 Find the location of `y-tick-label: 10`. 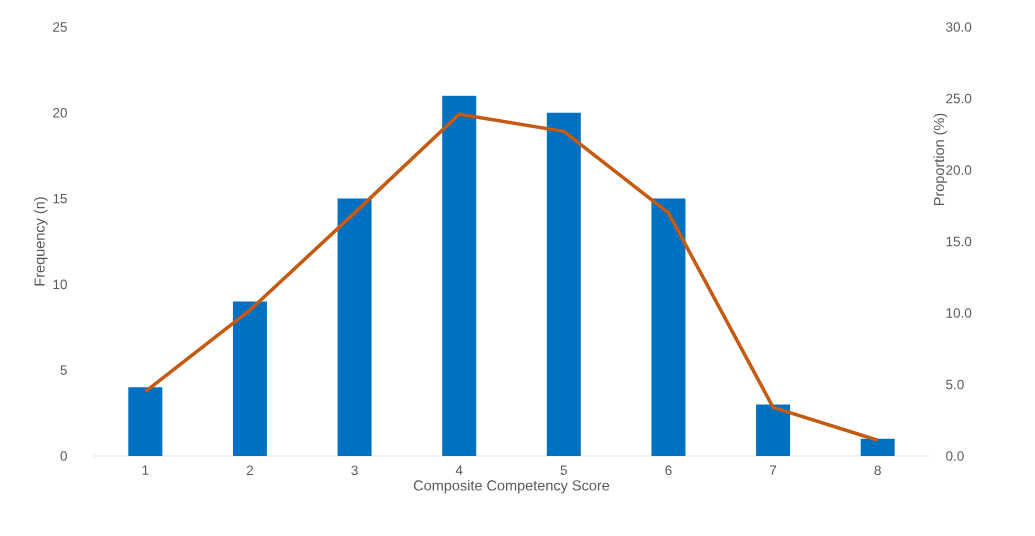

y-tick-label: 10 is located at coordinates (60, 284).